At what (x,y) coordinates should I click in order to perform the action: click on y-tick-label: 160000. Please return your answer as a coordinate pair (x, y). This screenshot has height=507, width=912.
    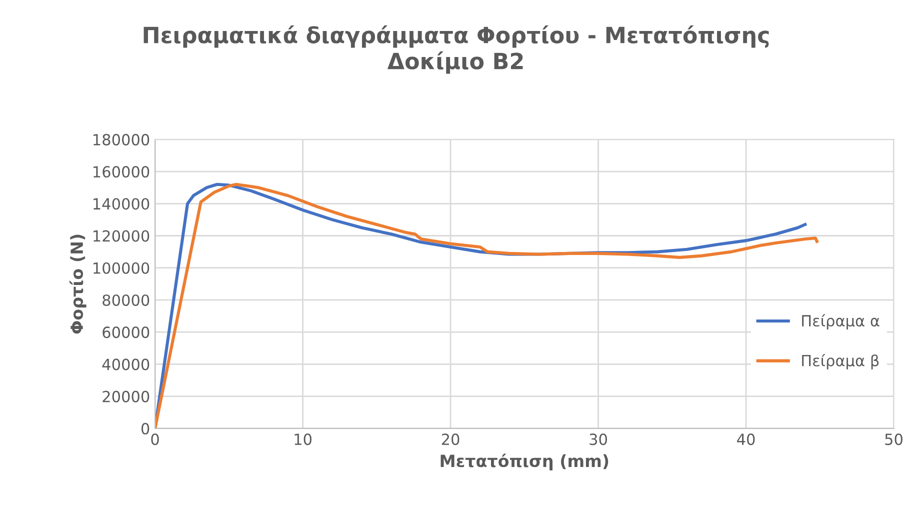
    Looking at the image, I should click on (122, 172).